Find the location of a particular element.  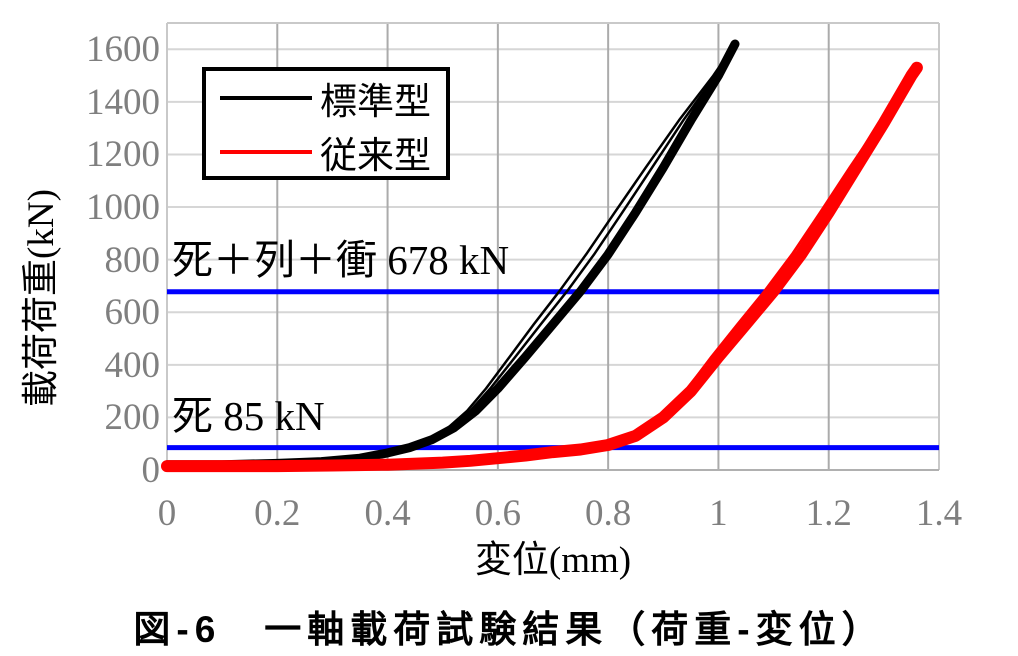

y-axis-title: 載荷荷重(kN) is located at coordinates (41, 298).